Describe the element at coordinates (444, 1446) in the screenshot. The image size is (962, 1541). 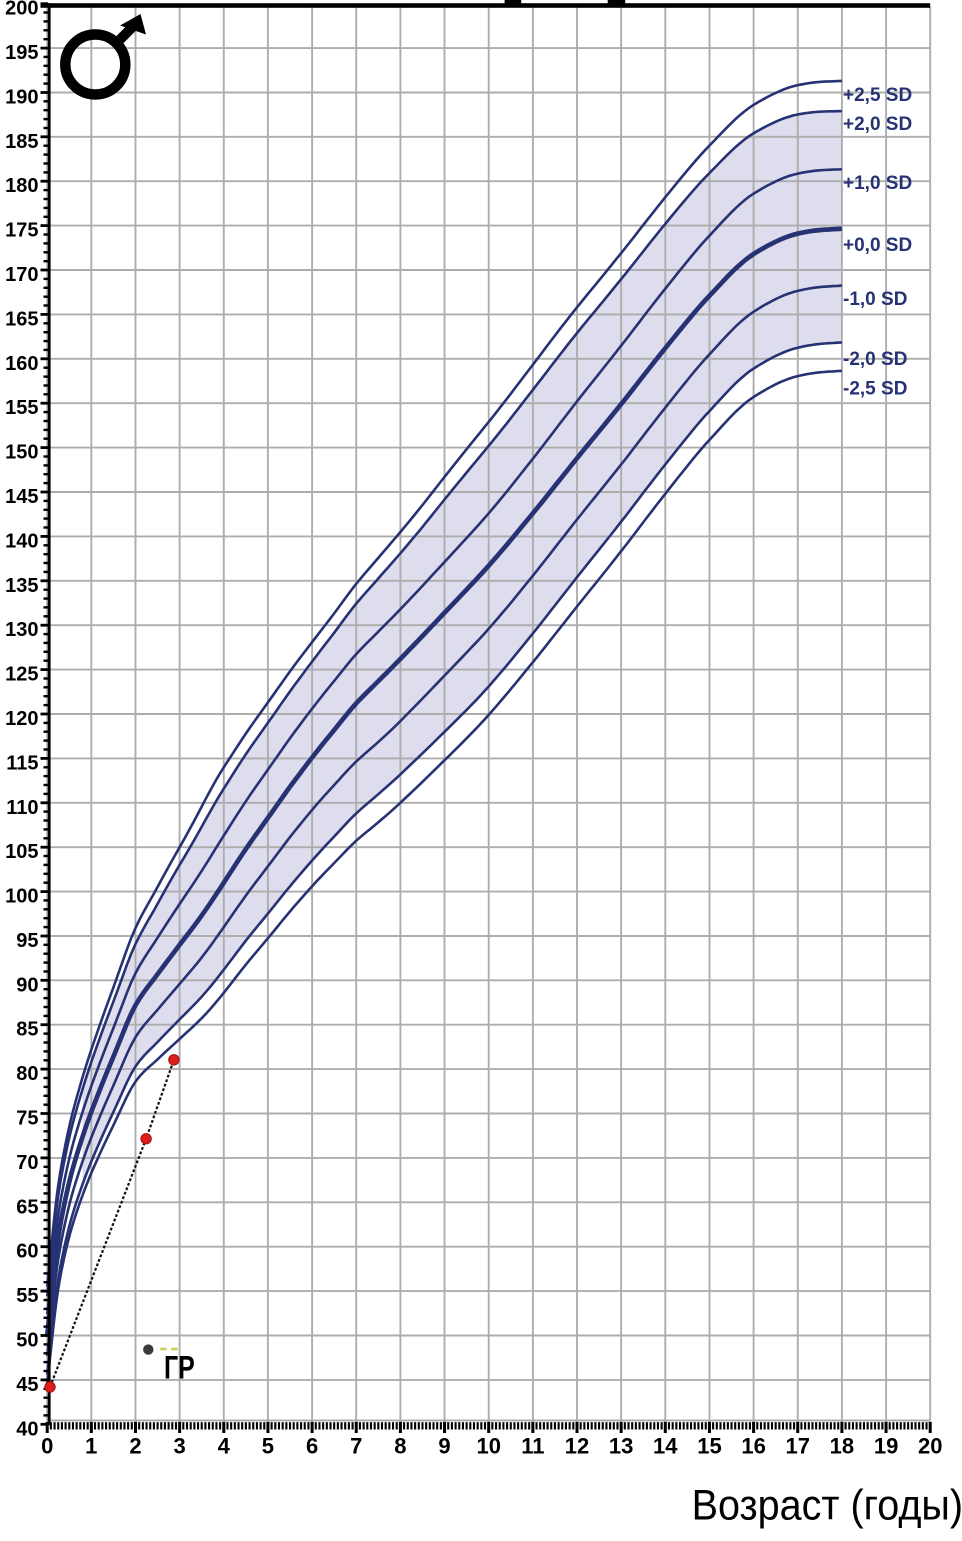
I see `svg-text: 9` at that location.